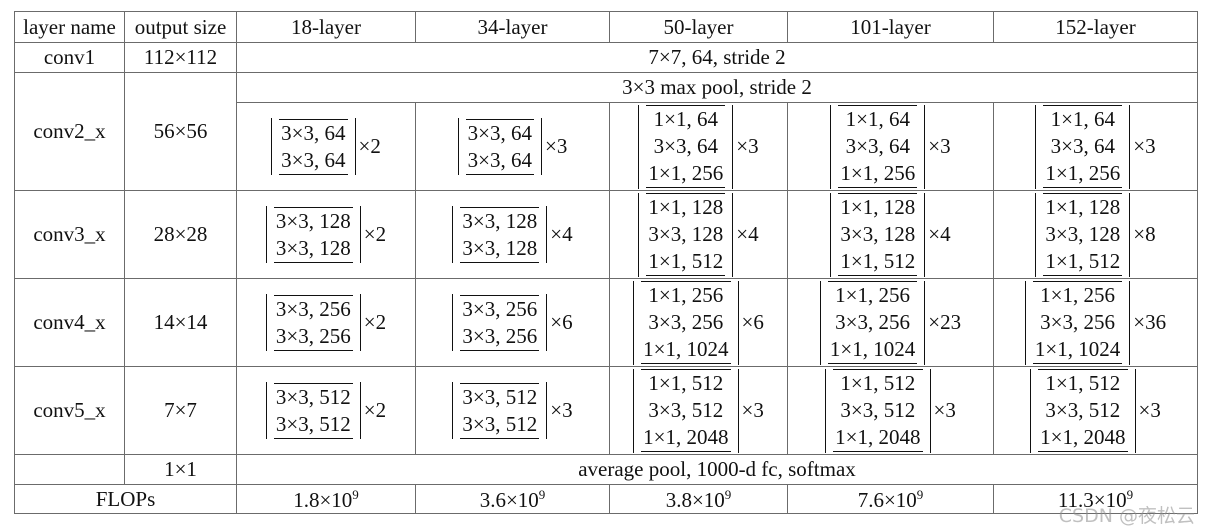  What do you see at coordinates (1095, 234) in the screenshot?
I see `block-cell: 1×1, 128 3×3, 128 1×1, 512 ×8` at bounding box center [1095, 234].